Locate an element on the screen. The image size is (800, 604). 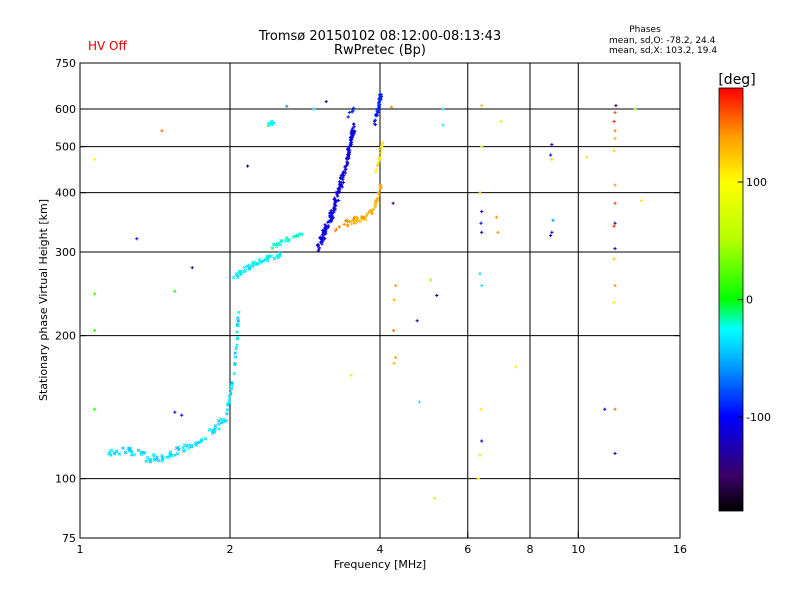
x-axis-ticks: 1 2 4 6 8 10 16 is located at coordinates (382, 544).